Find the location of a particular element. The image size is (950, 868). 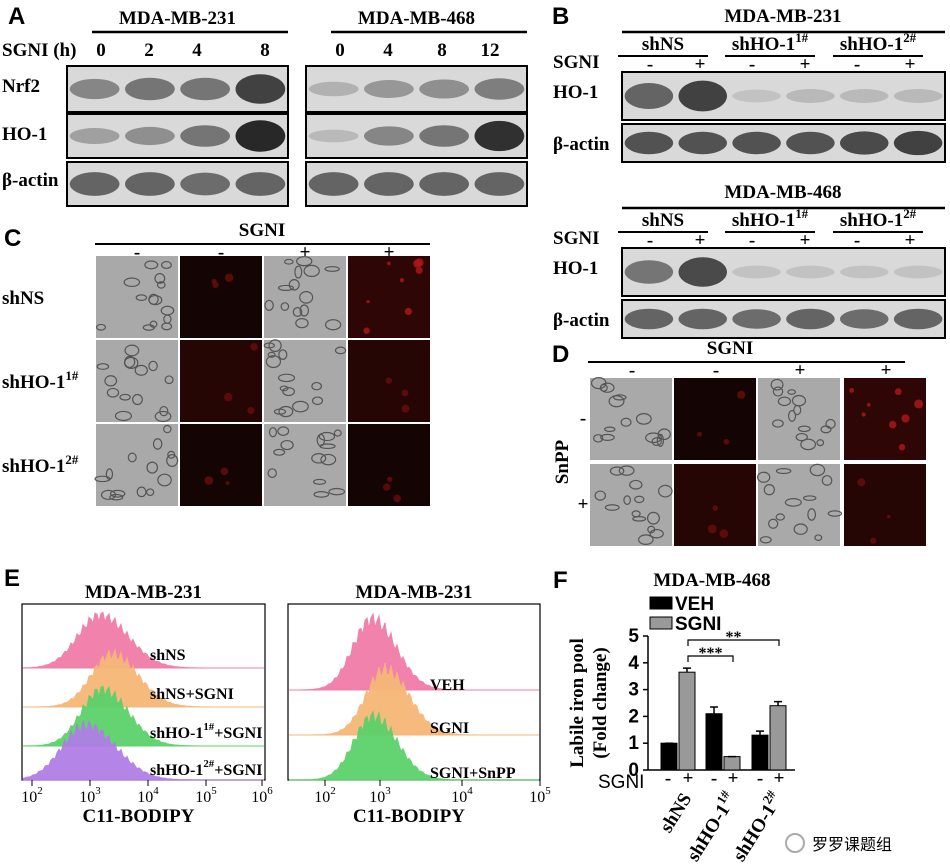

time-label: 0 is located at coordinates (101, 50).